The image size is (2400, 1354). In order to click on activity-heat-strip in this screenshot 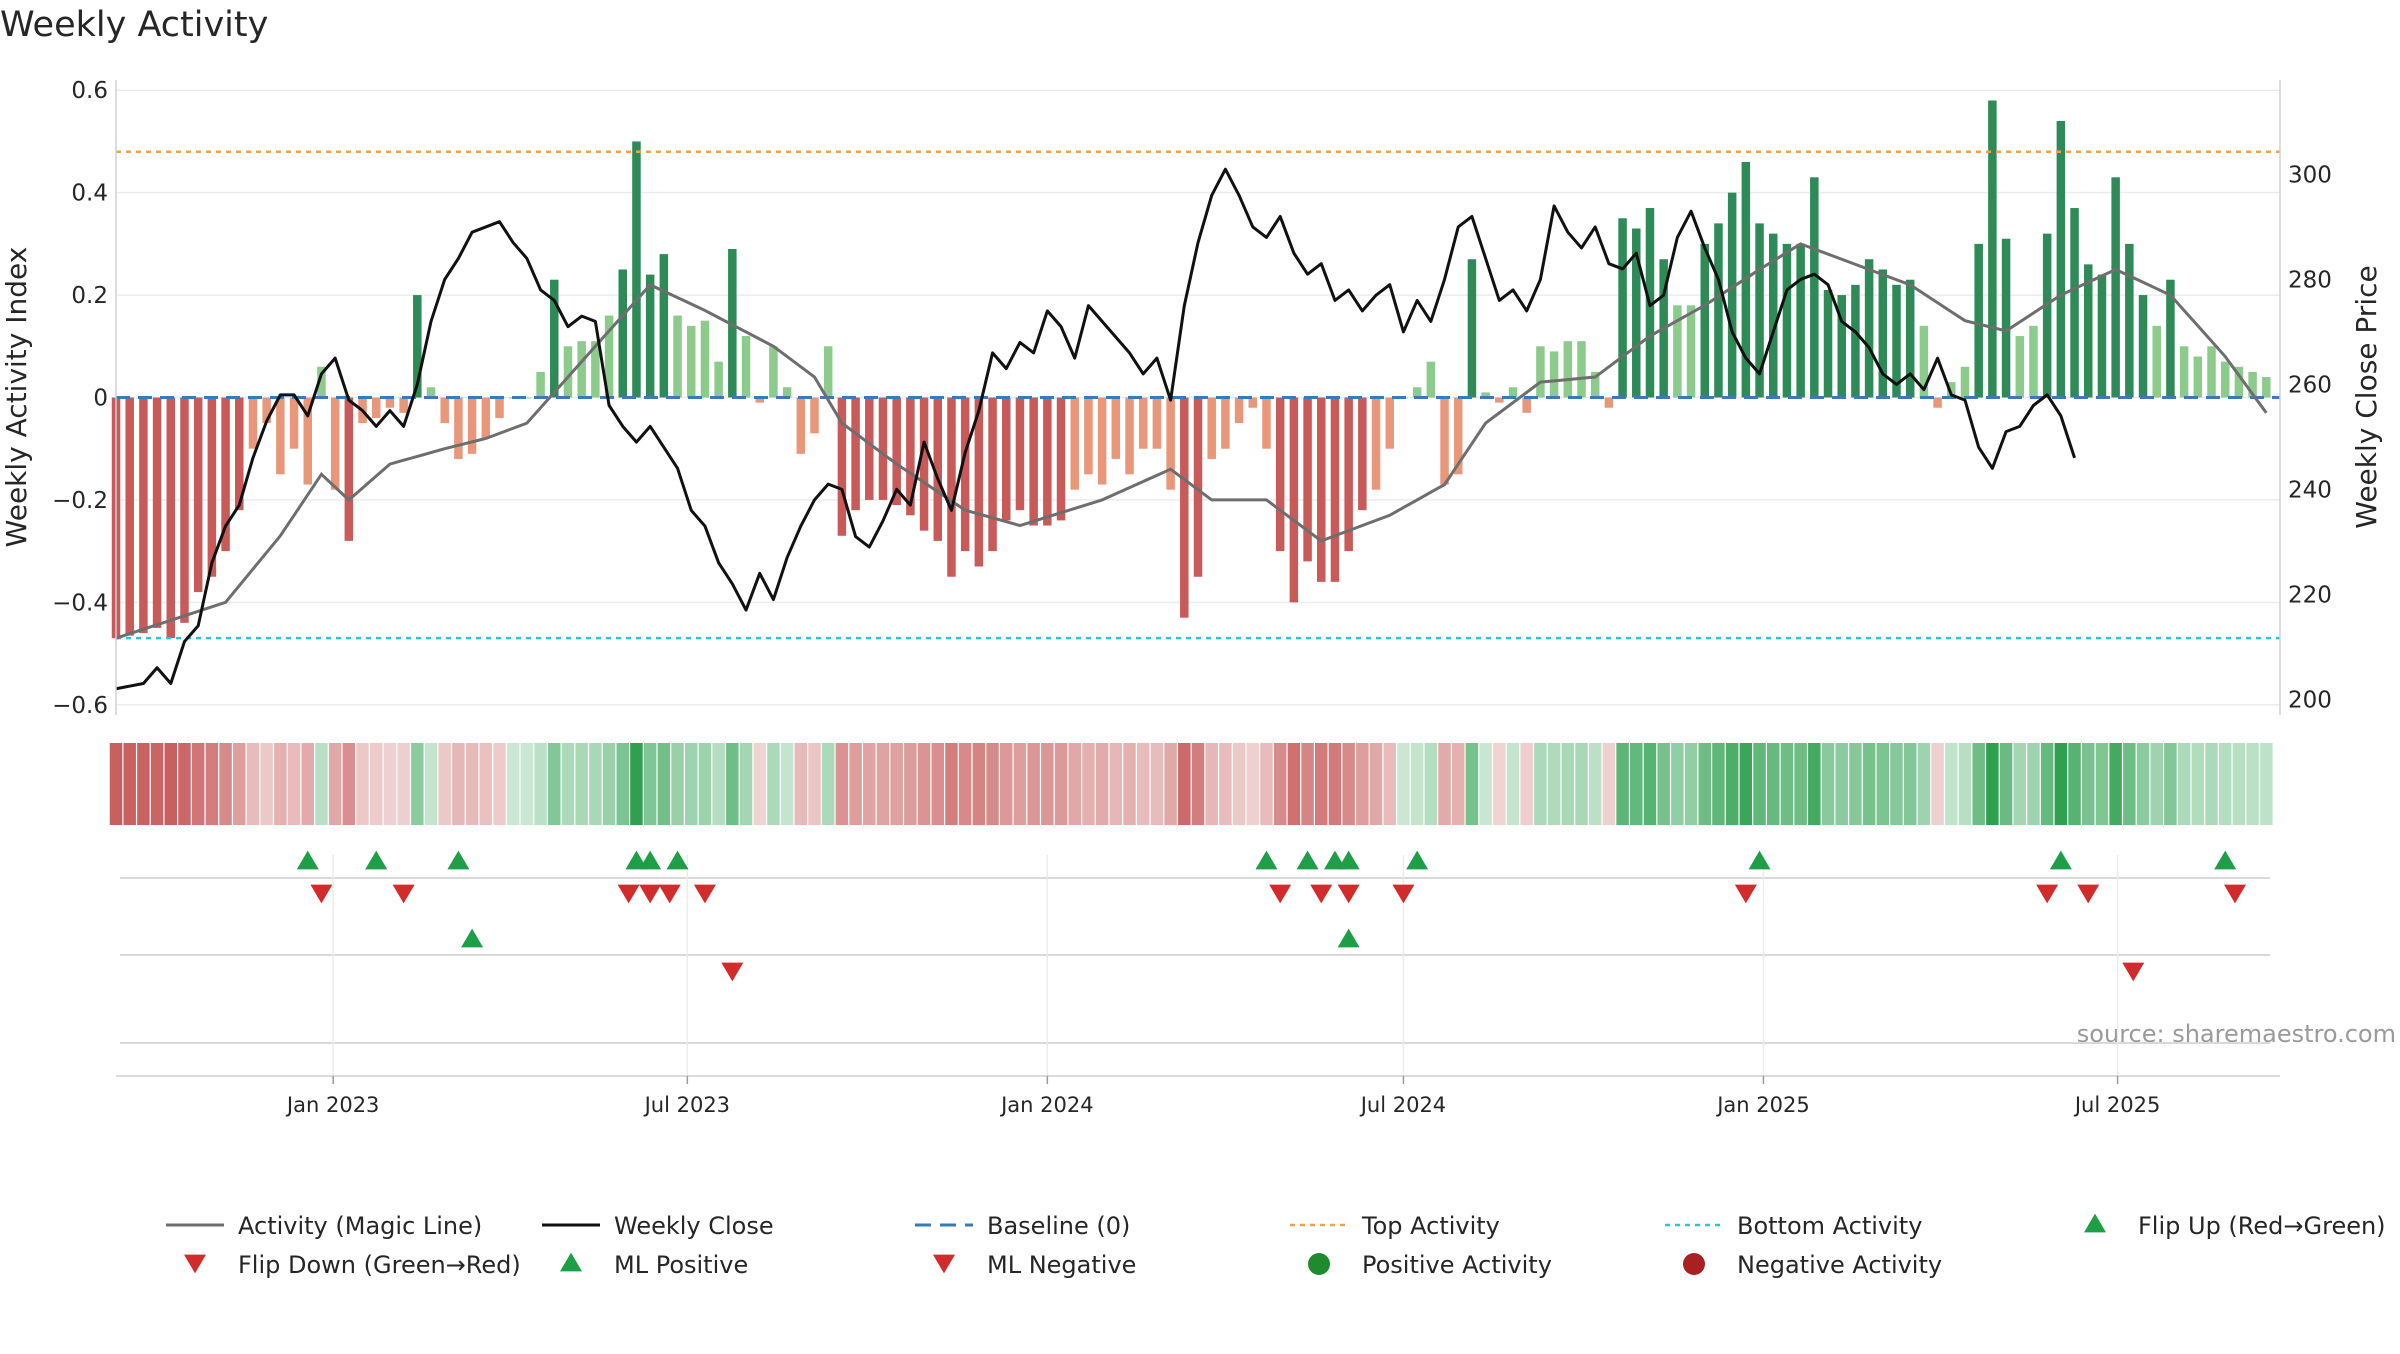, I will do `click(1191, 784)`.